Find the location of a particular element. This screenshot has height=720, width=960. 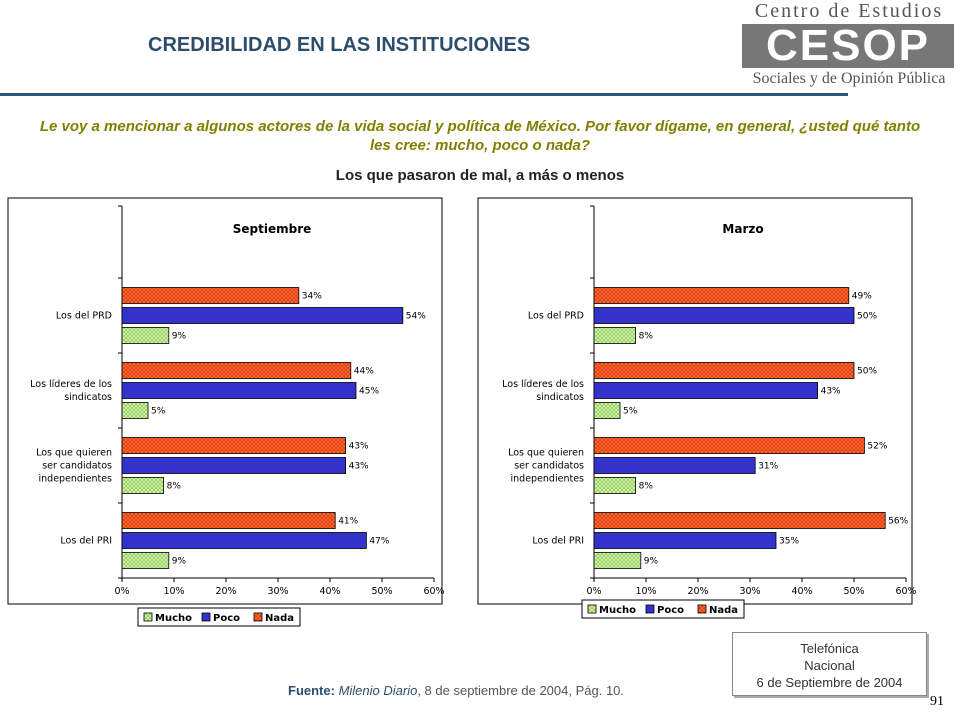

marzo-legend-swatch-nada is located at coordinates (702, 609).